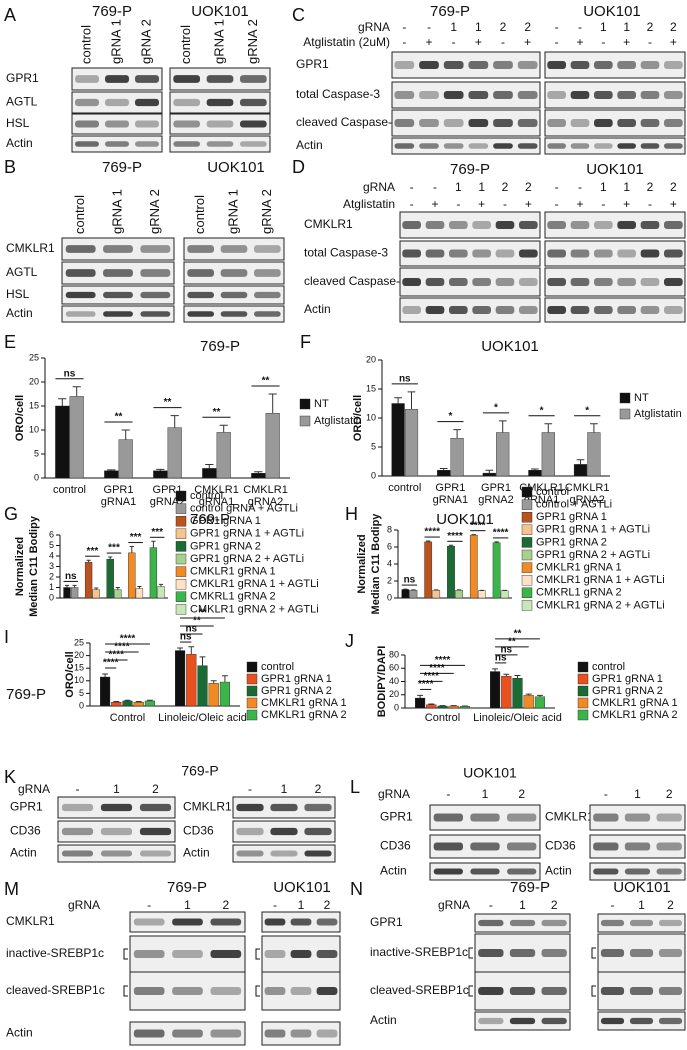 The width and height of the screenshot is (687, 1050). I want to click on lane-value: +, so click(528, 204).